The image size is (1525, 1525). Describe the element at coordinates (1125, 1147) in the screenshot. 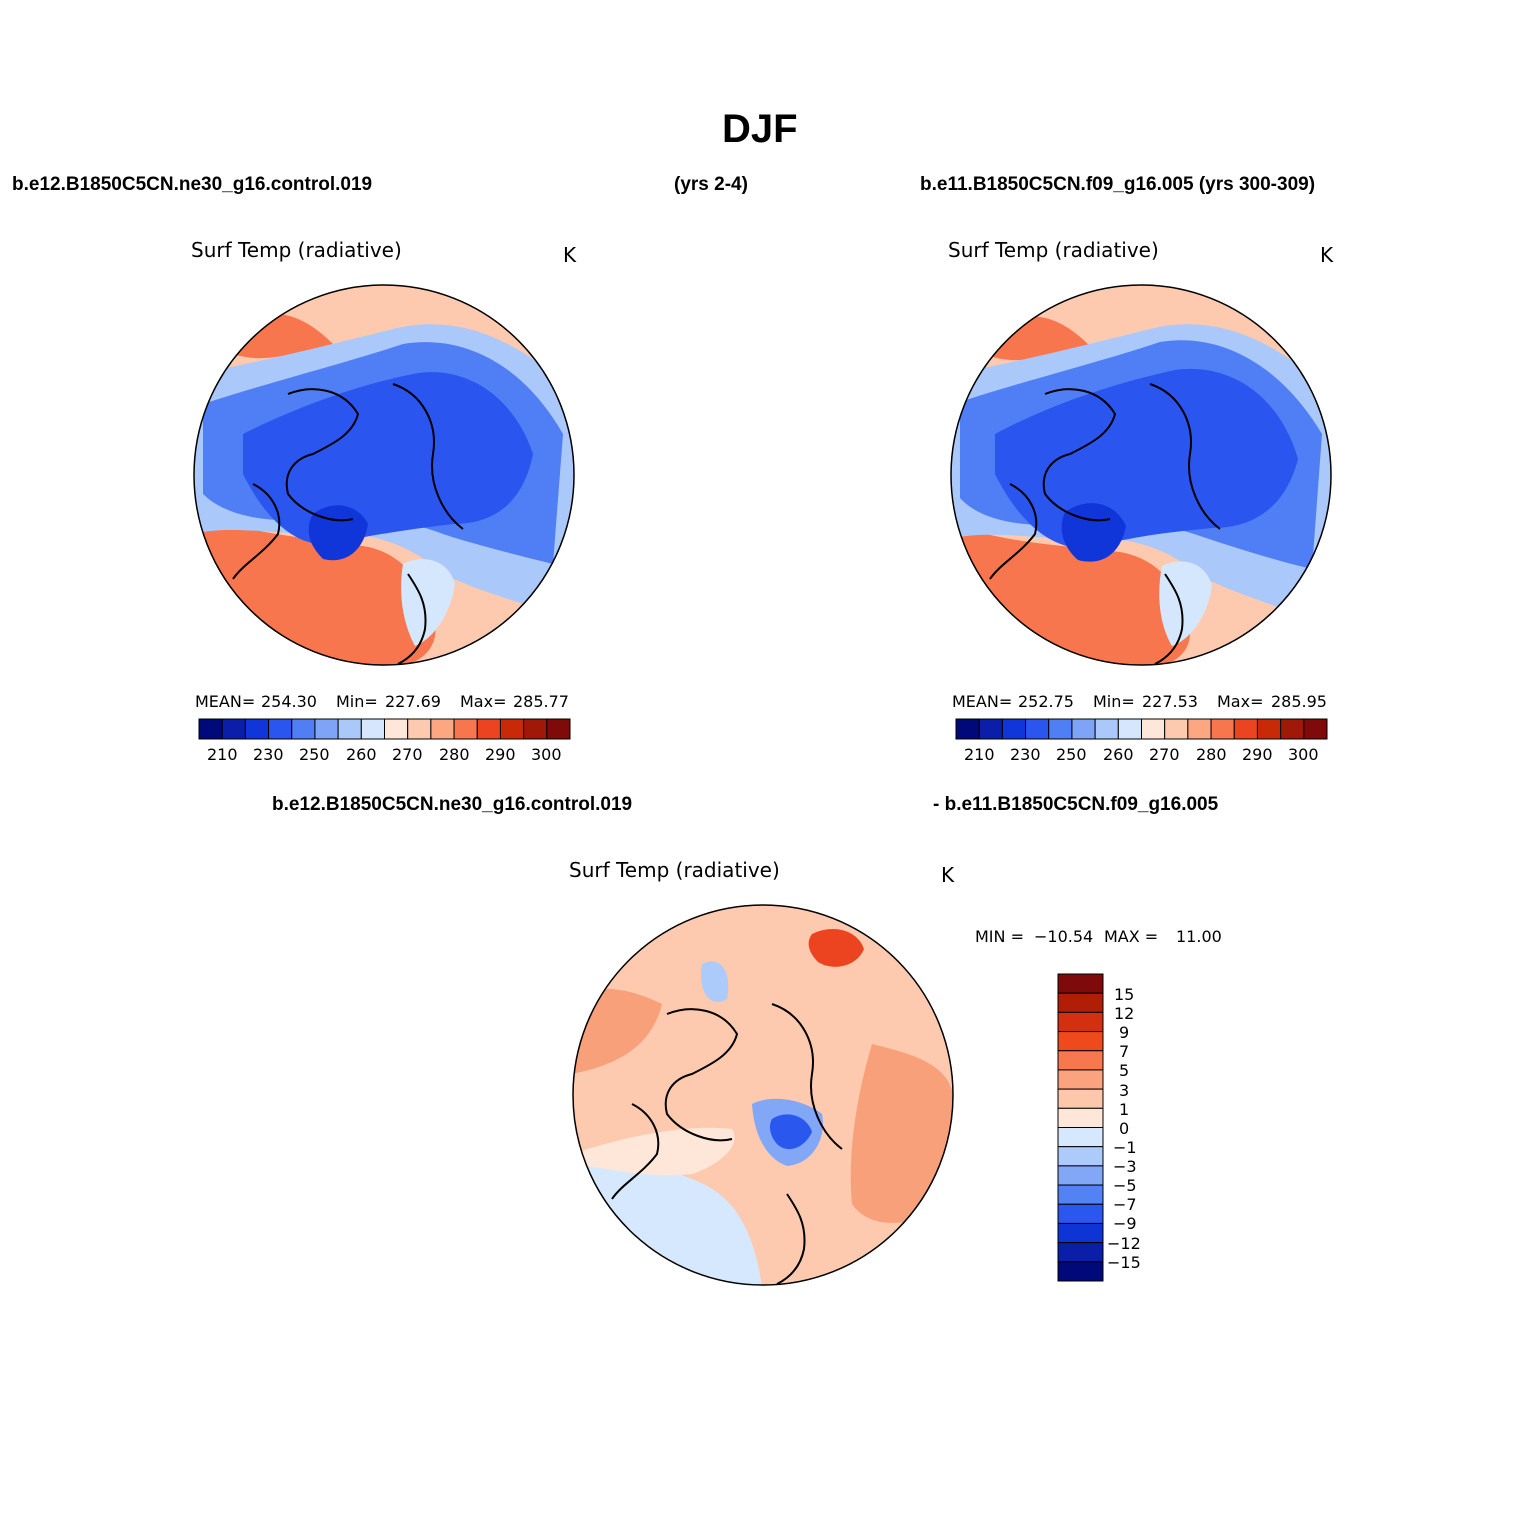

I see `panel3-tick-label: −1` at that location.